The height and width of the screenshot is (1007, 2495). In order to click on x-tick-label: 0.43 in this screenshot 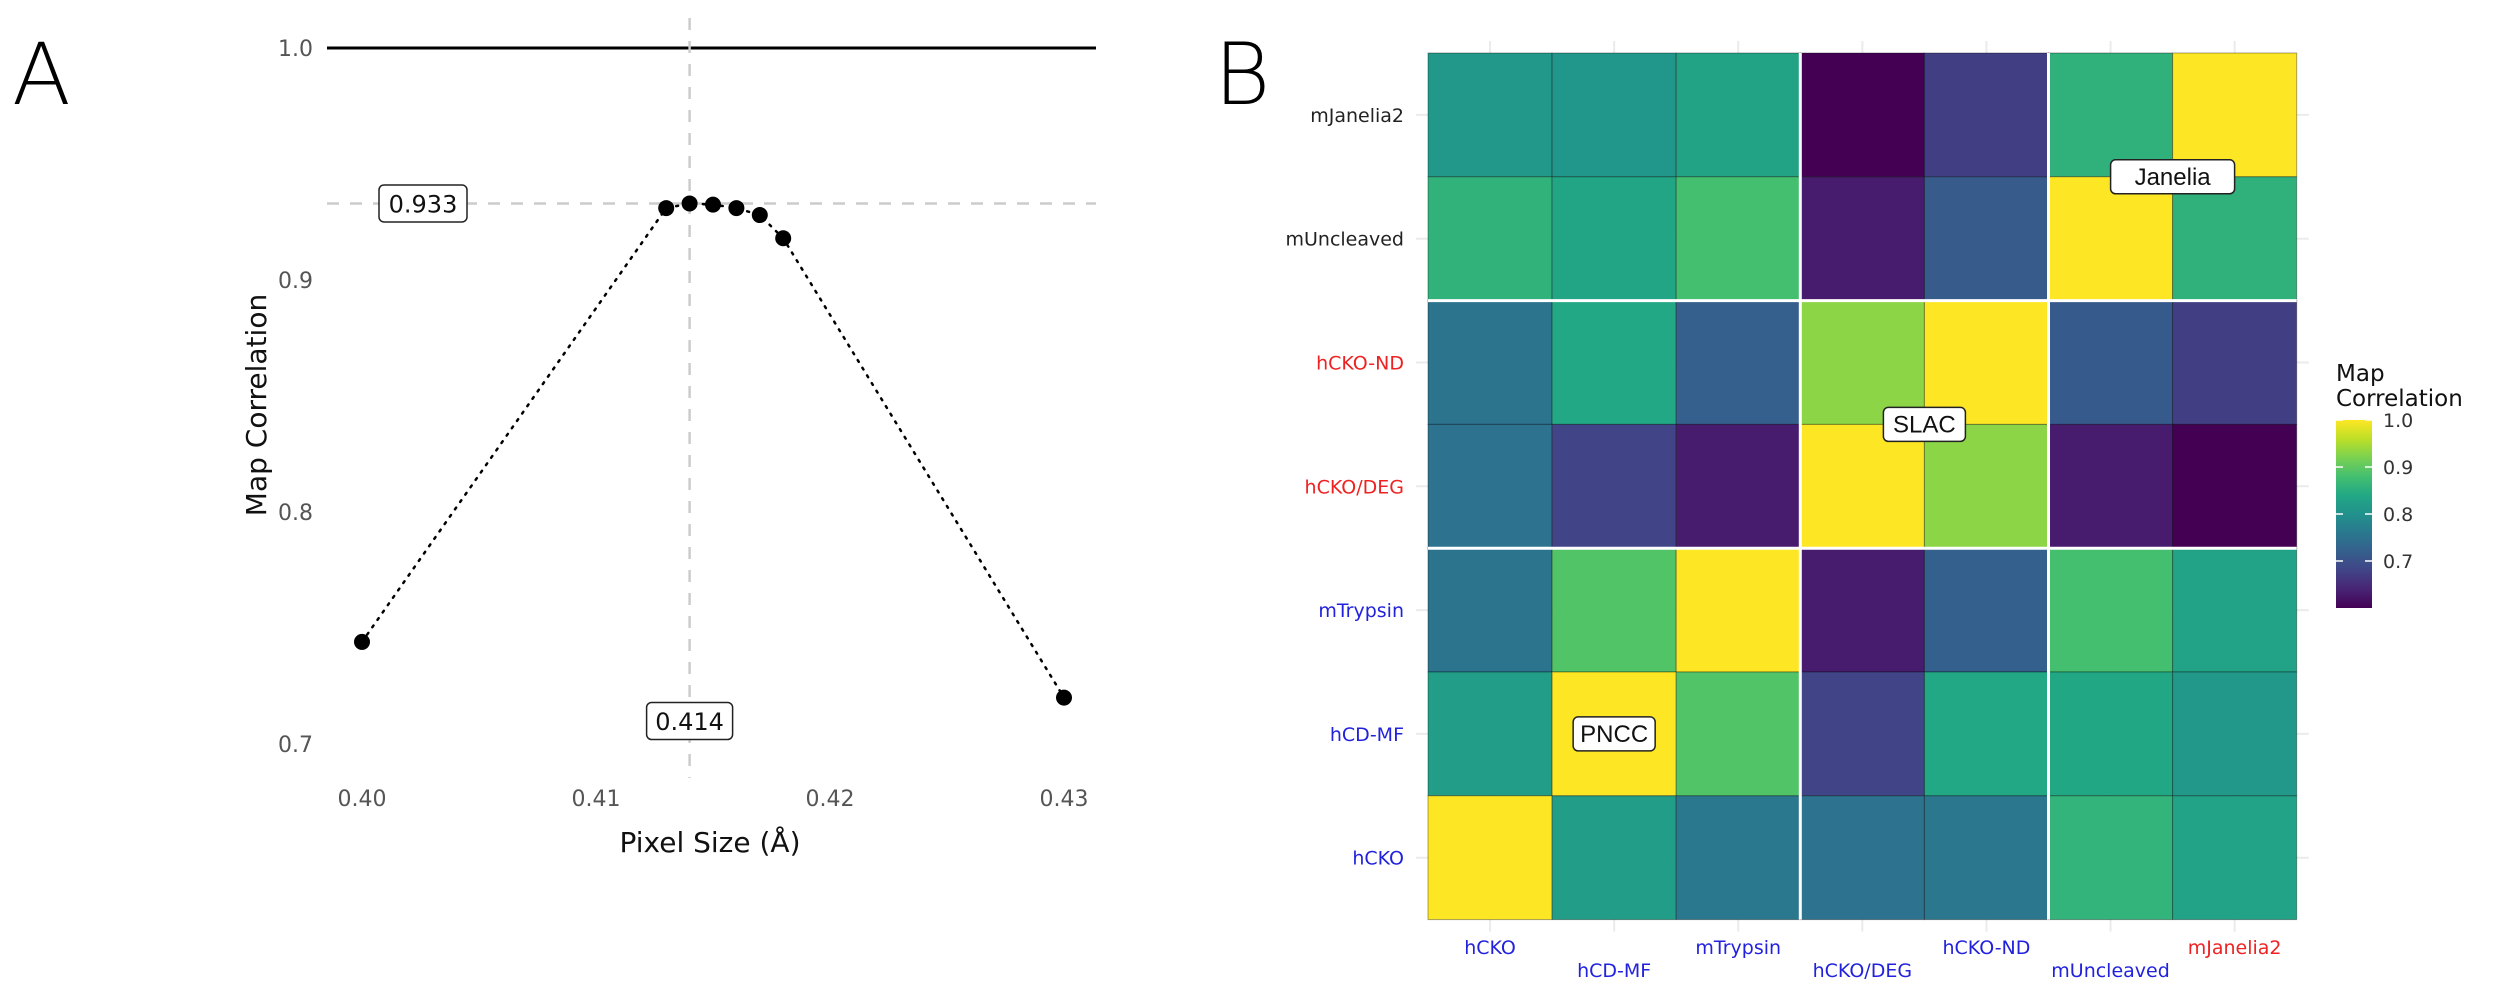, I will do `click(1064, 799)`.